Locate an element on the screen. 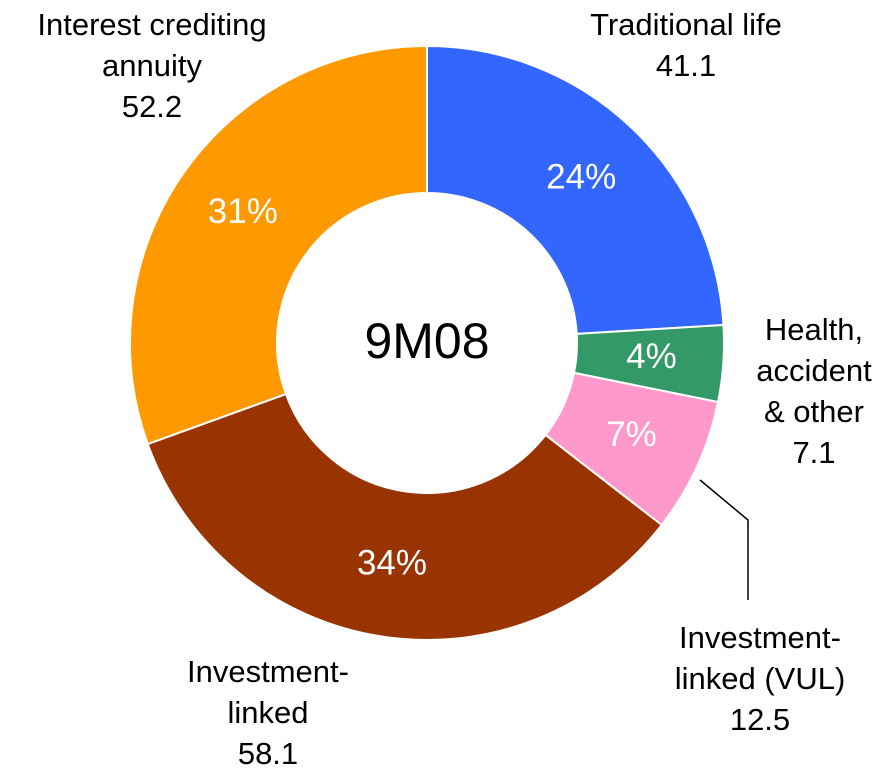  value-label: 41.1 is located at coordinates (686, 65).